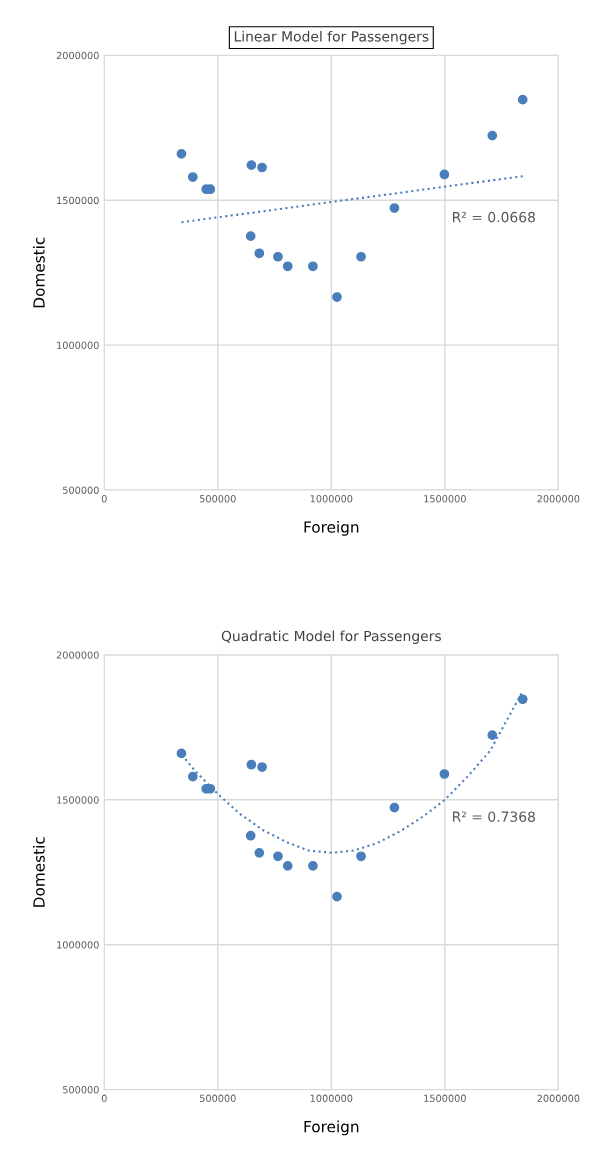  What do you see at coordinates (494, 816) in the screenshot?
I see `annotation: R² = 0.7368` at bounding box center [494, 816].